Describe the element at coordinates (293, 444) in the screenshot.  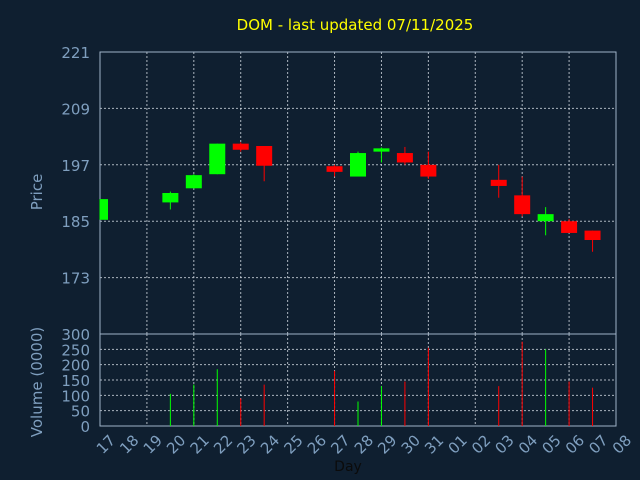
I see `x-tick-label: 25` at that location.